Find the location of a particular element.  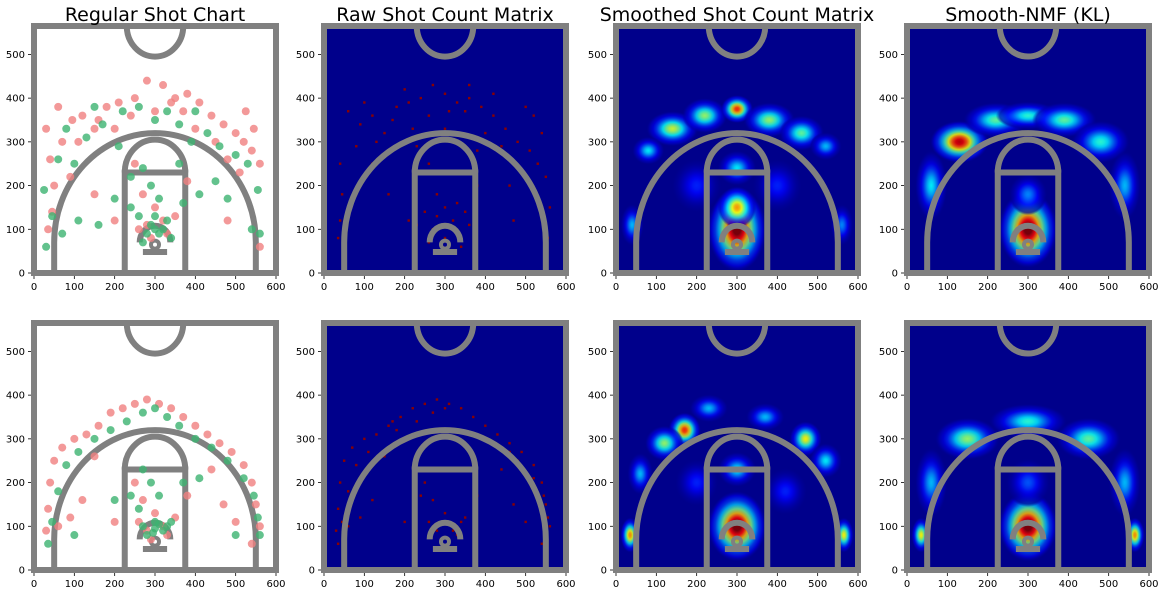

panel-title: Smoothed Shot Count Matrix is located at coordinates (737, 15).